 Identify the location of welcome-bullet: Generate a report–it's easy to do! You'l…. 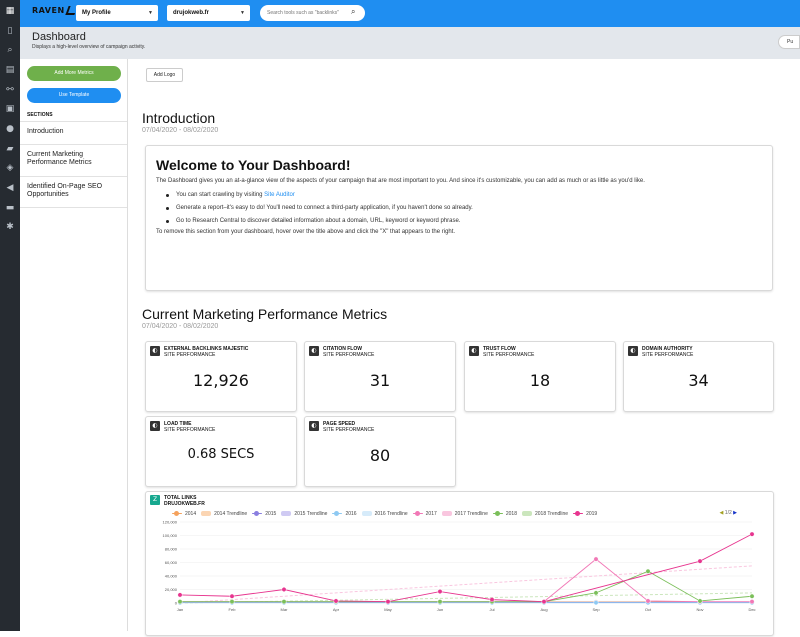
(319, 208).